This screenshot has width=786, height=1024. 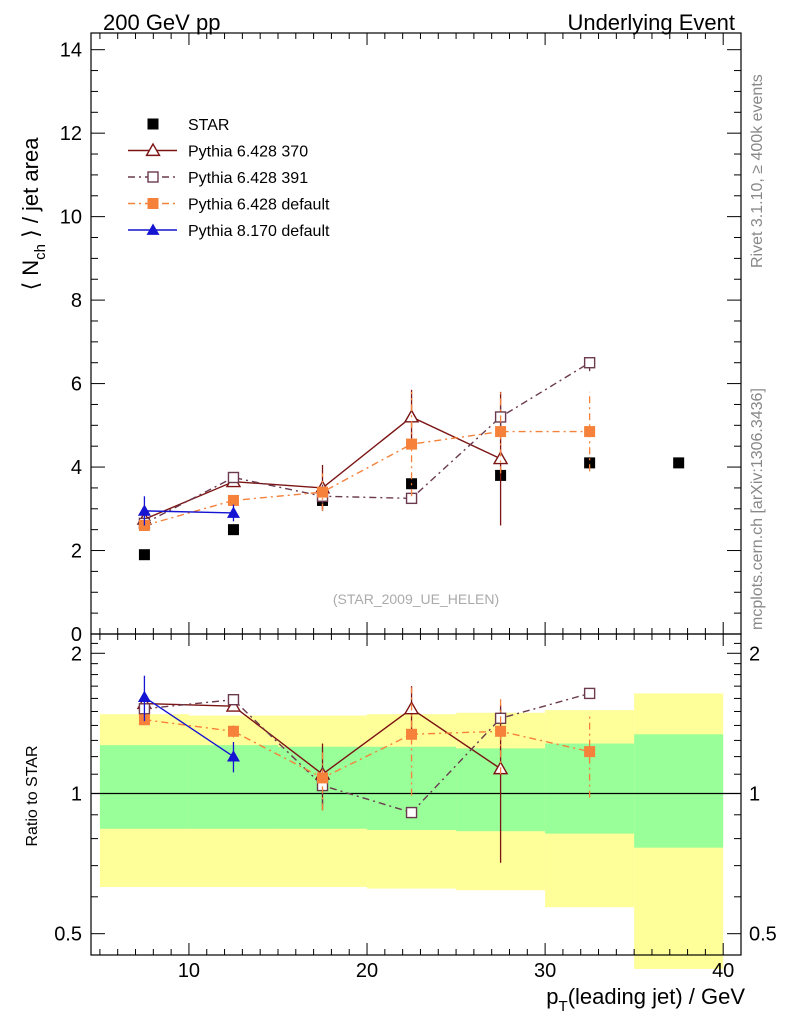 What do you see at coordinates (416, 599) in the screenshot?
I see `watermark: (STAR_2009_UE_HELEN)` at bounding box center [416, 599].